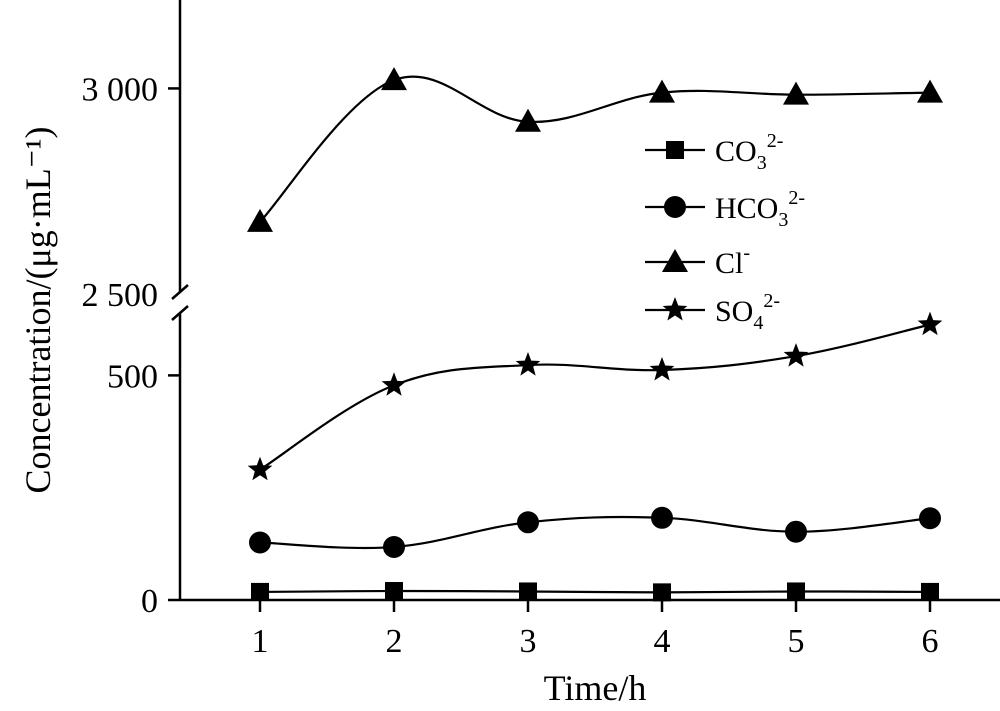  Describe the element at coordinates (675, 260) in the screenshot. I see `legend-marker-triangle` at that location.